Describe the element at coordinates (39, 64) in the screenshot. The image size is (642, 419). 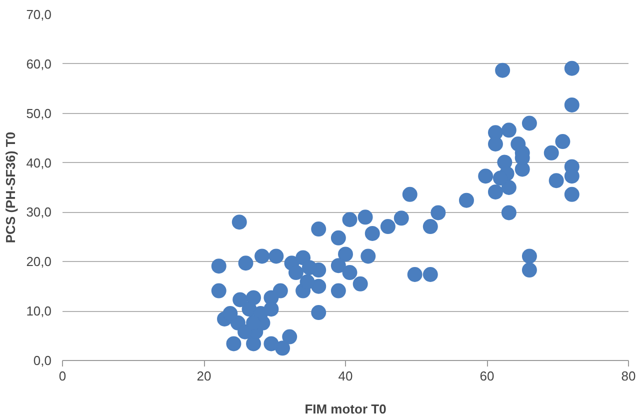
I see `y-tick-label: 60,0` at that location.